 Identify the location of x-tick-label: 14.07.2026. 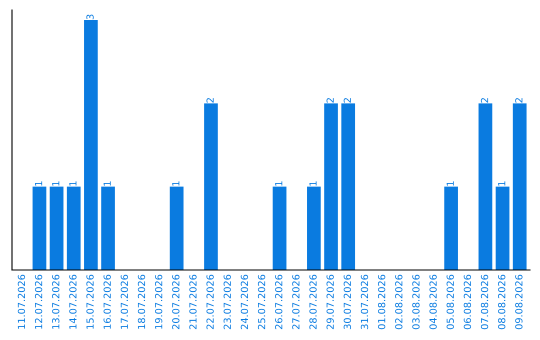
(73, 301).